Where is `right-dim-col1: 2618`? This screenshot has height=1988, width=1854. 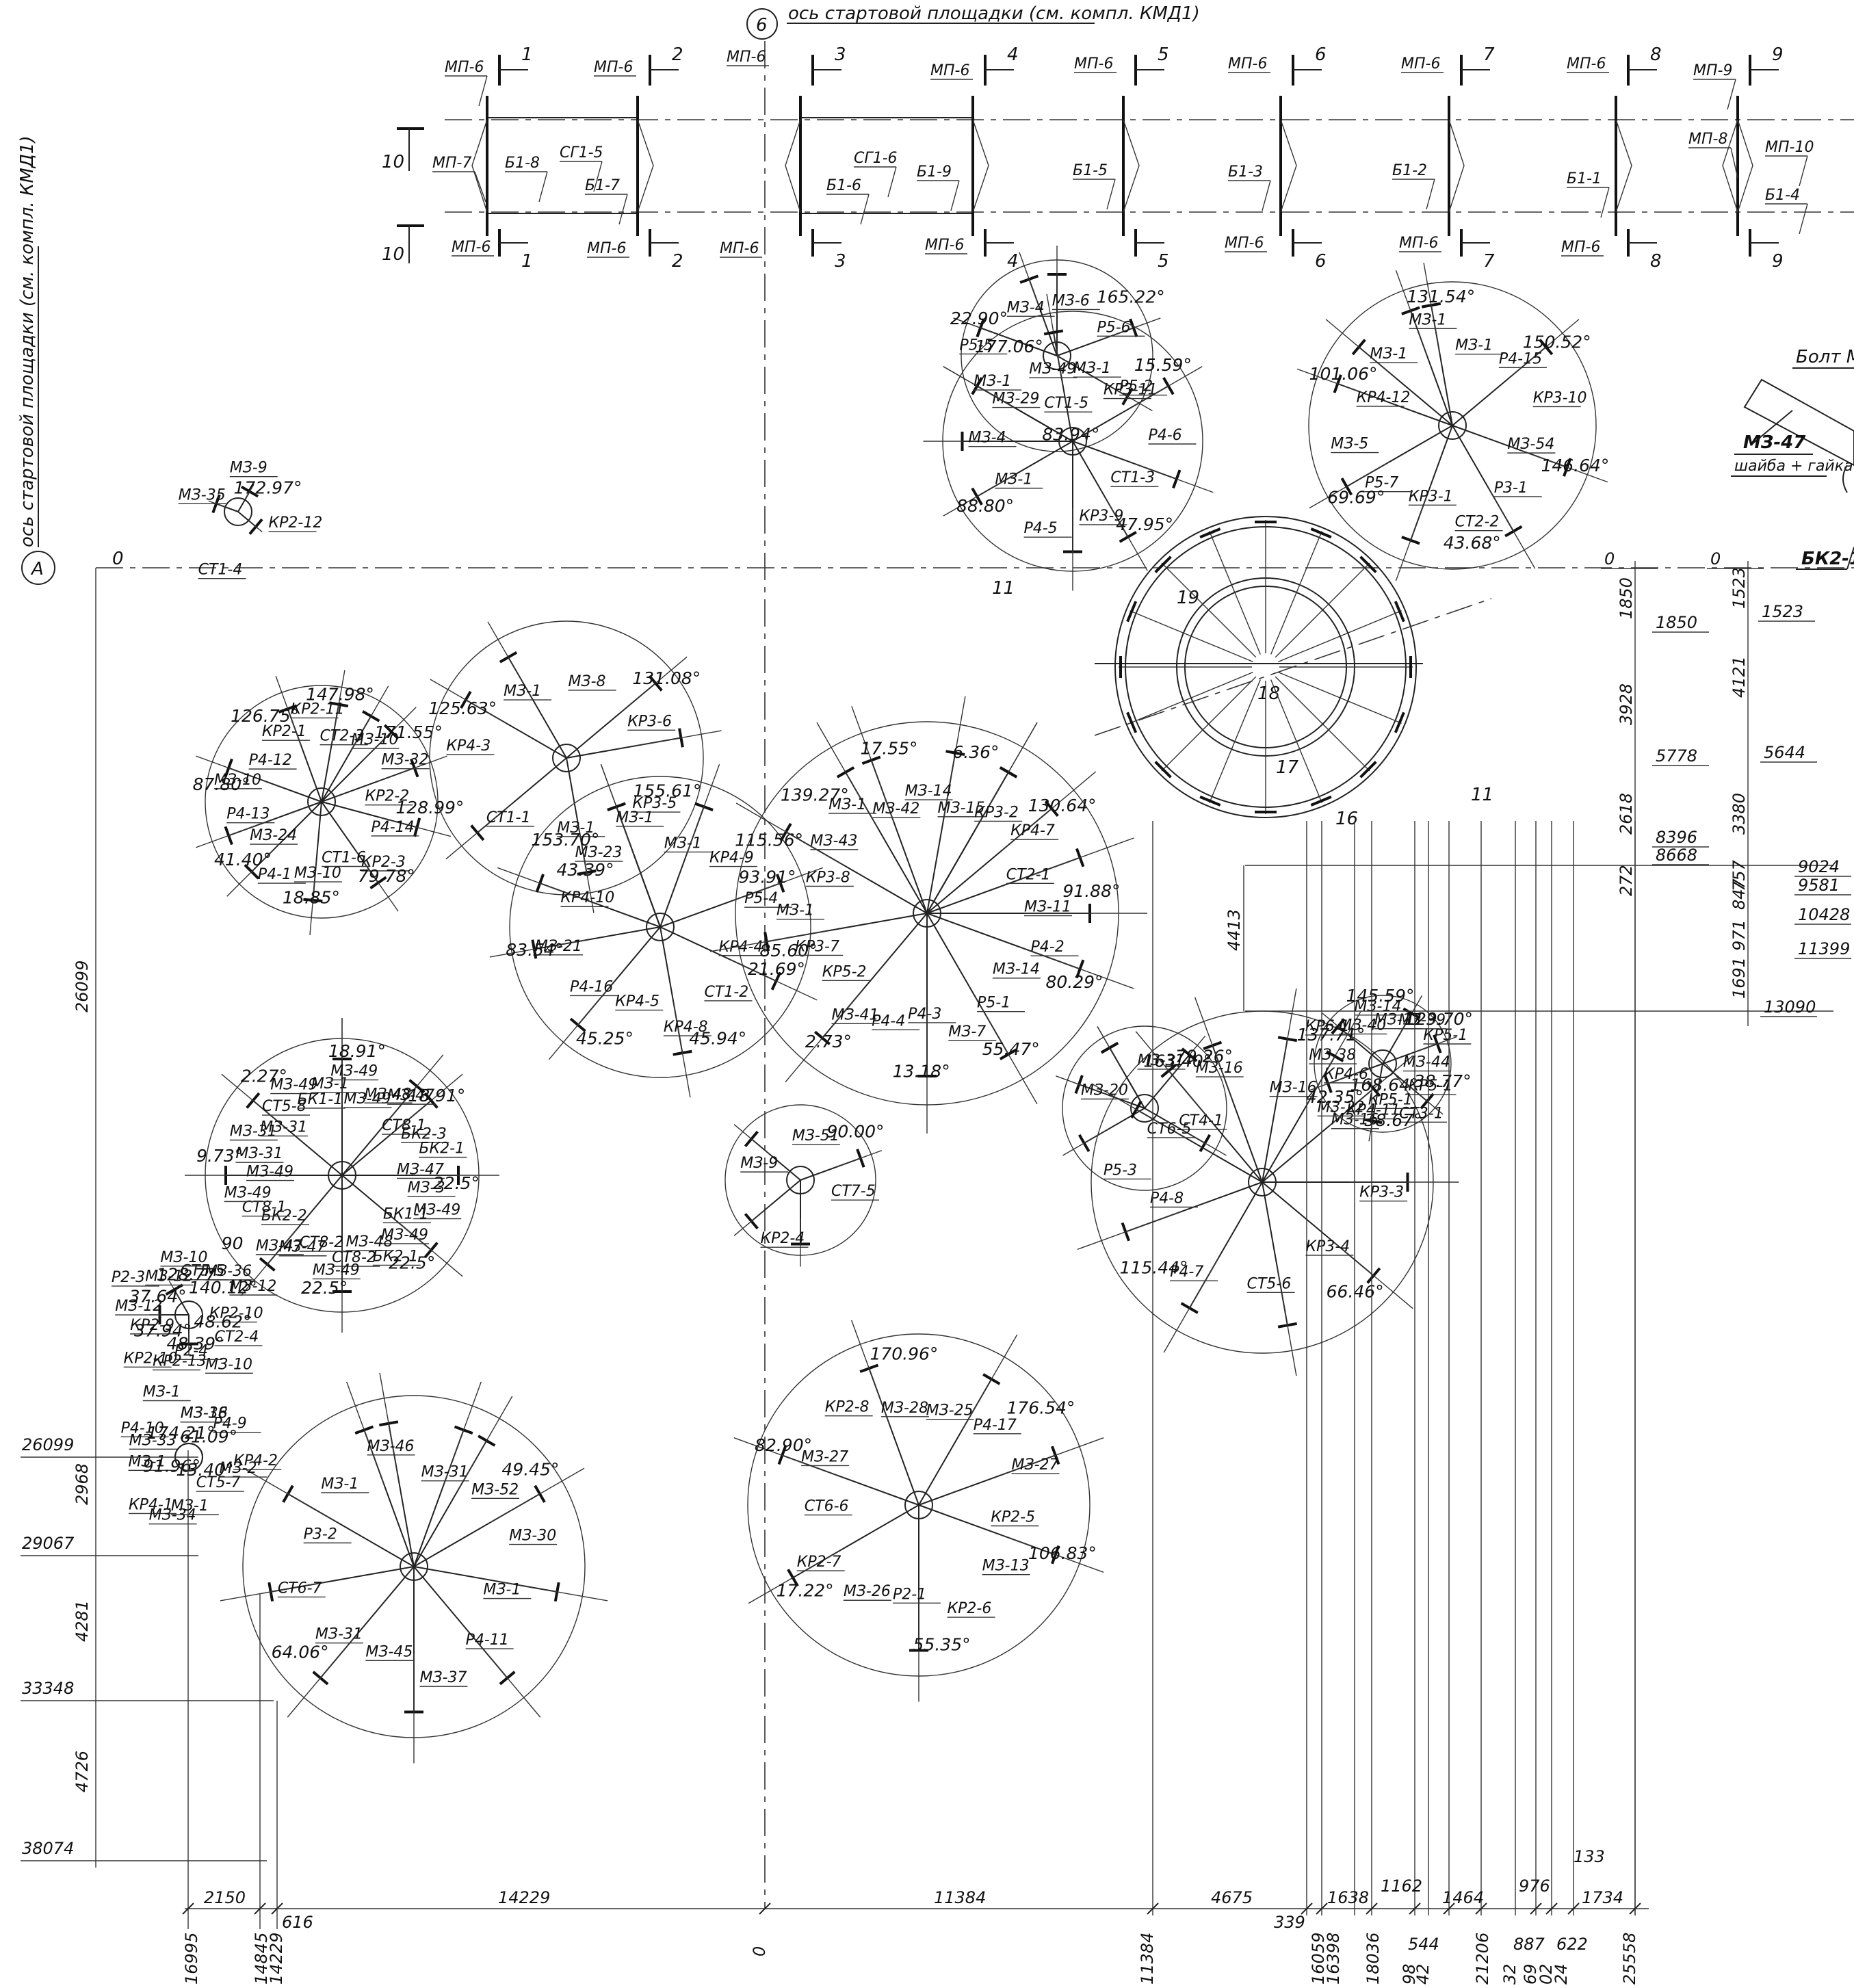 right-dim-col1: 2618 is located at coordinates (1626, 814).